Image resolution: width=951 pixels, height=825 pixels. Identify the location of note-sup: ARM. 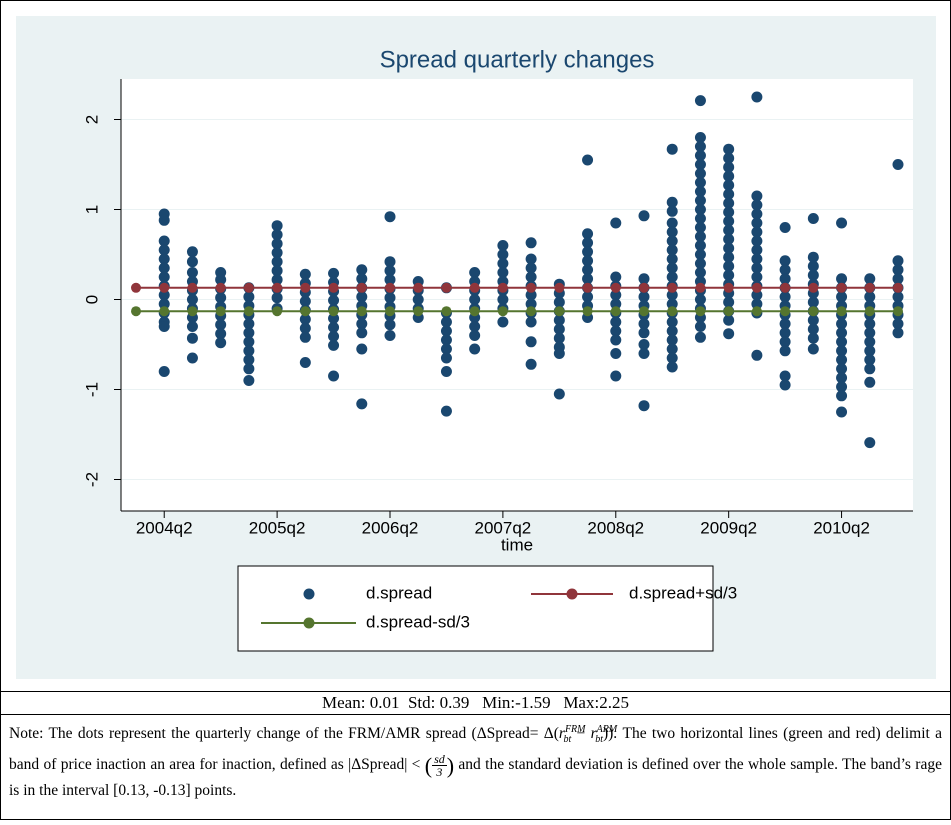
(607, 729).